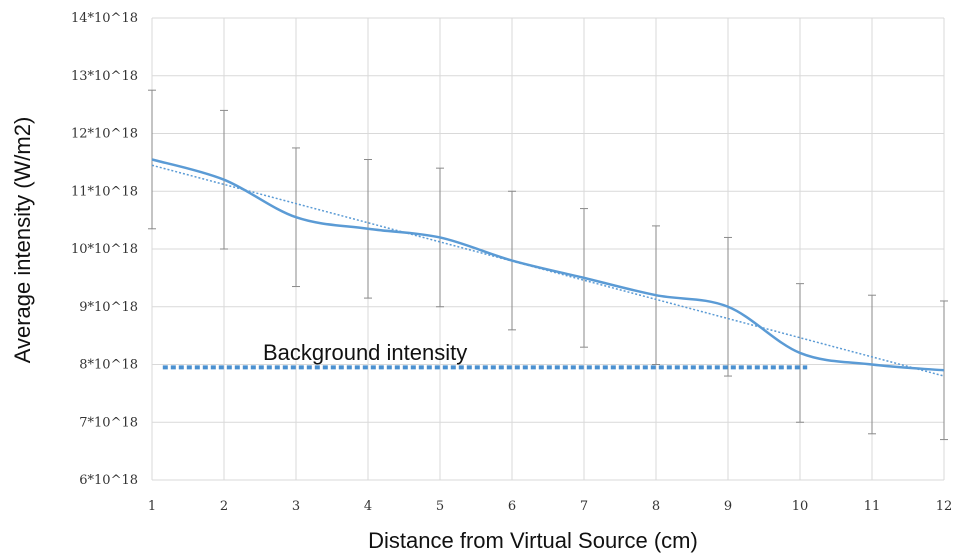 The image size is (954, 557). I want to click on y-tick-label: 14*10^18, so click(104, 18).